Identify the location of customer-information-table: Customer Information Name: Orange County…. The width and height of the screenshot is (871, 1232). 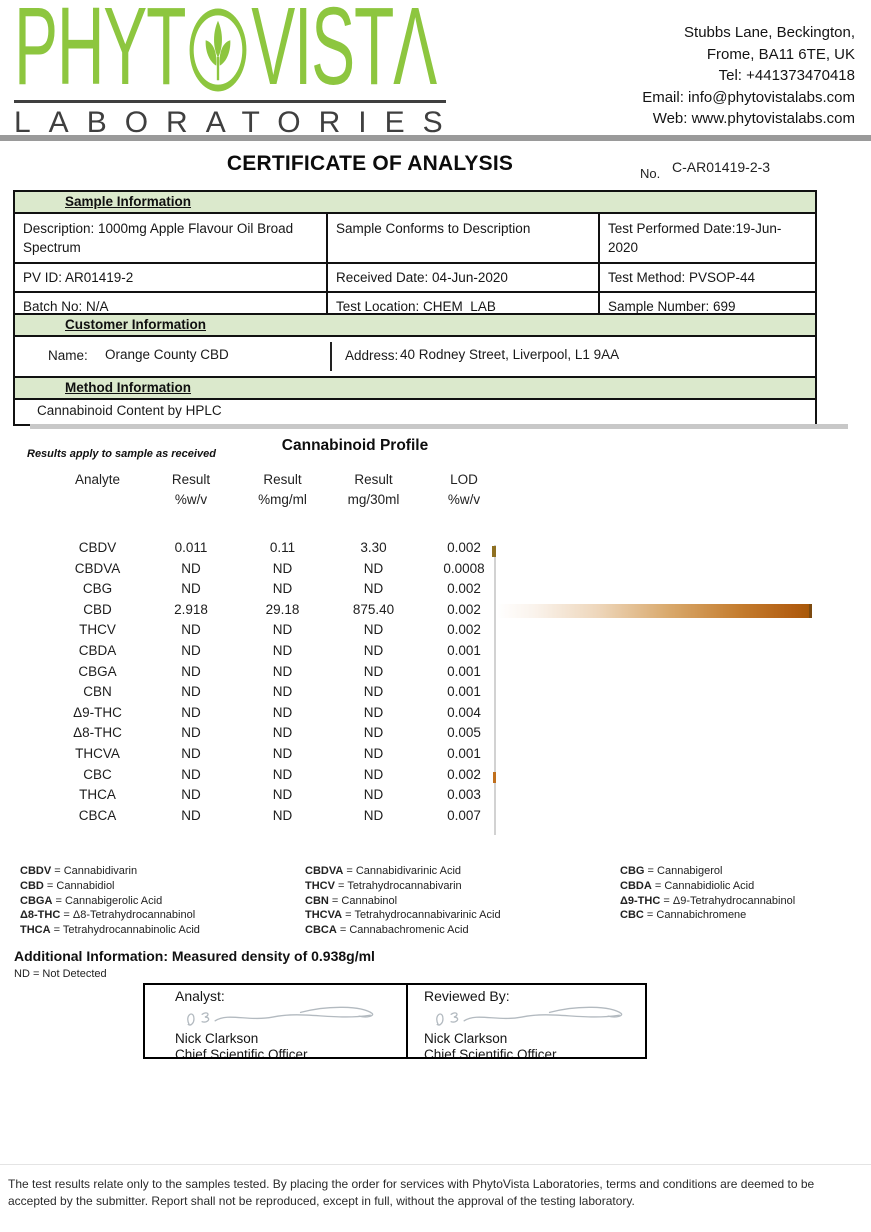
(415, 345).